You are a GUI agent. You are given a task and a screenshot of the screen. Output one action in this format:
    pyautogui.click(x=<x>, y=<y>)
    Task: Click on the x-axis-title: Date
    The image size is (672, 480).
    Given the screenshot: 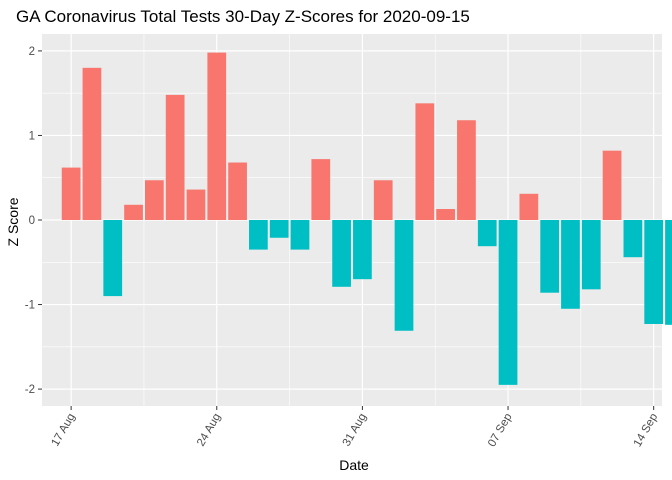 What is the action you would take?
    pyautogui.click(x=354, y=465)
    